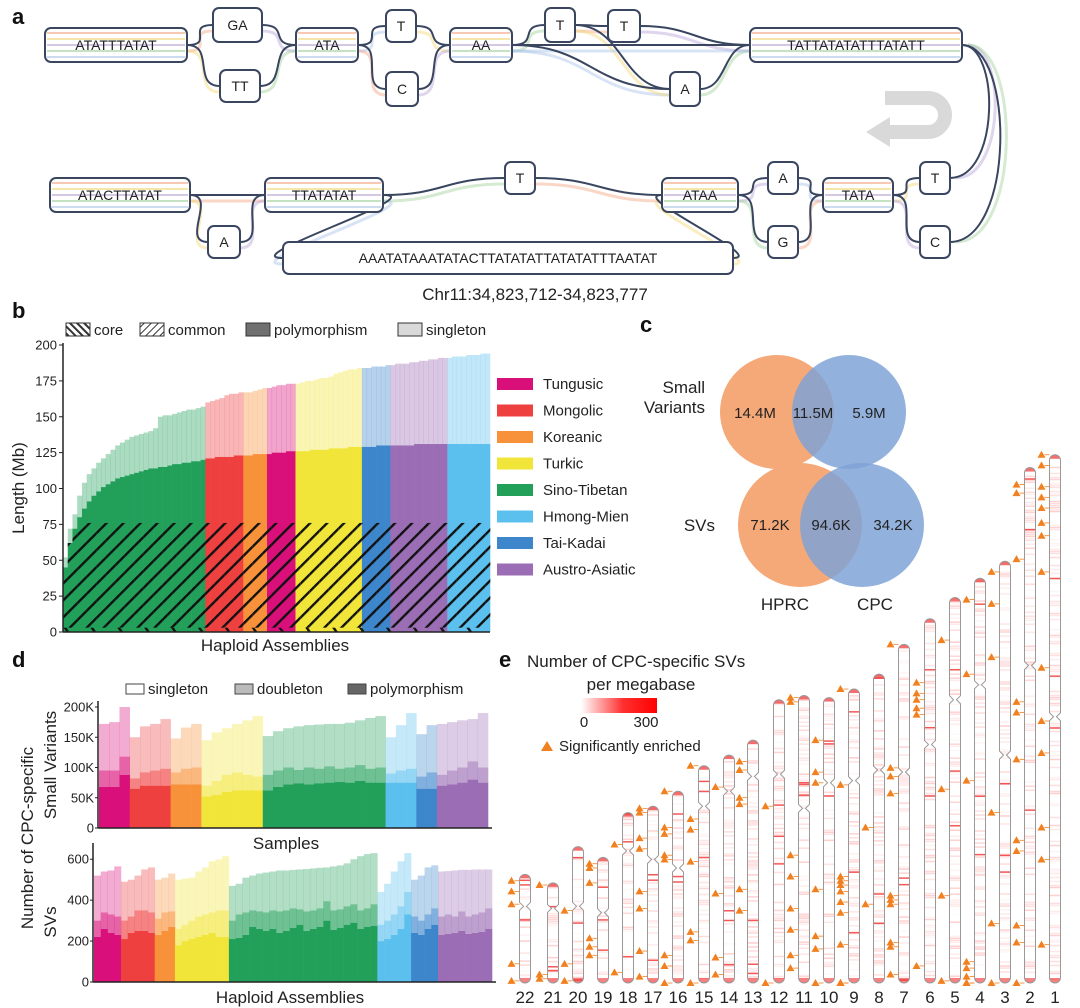  I want to click on density-bands, so click(1055, 719).